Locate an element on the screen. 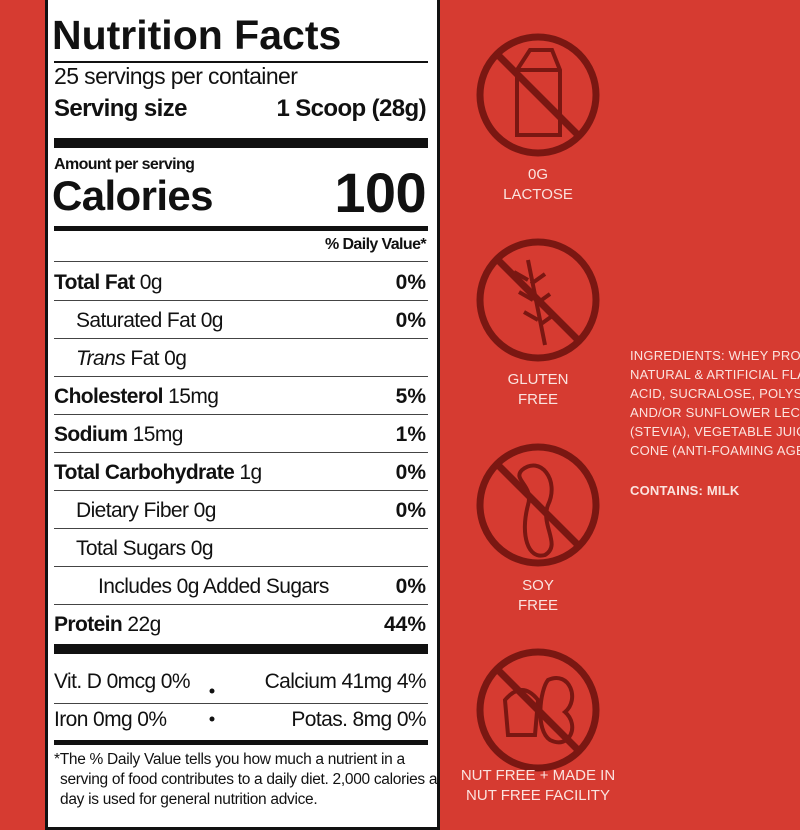 The height and width of the screenshot is (830, 800). nutrient-row: Trans Fat 0g is located at coordinates (241, 358).